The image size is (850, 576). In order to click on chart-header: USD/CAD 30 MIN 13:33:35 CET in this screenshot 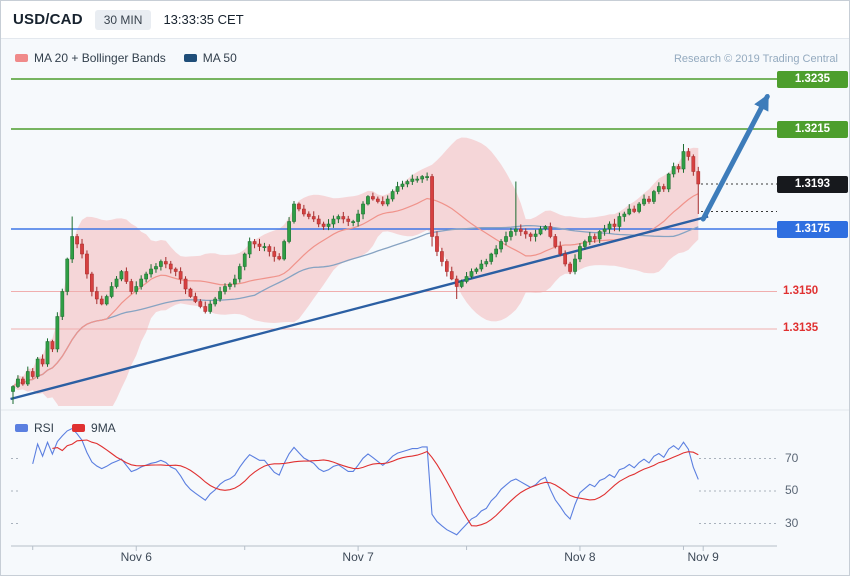, I will do `click(425, 20)`.